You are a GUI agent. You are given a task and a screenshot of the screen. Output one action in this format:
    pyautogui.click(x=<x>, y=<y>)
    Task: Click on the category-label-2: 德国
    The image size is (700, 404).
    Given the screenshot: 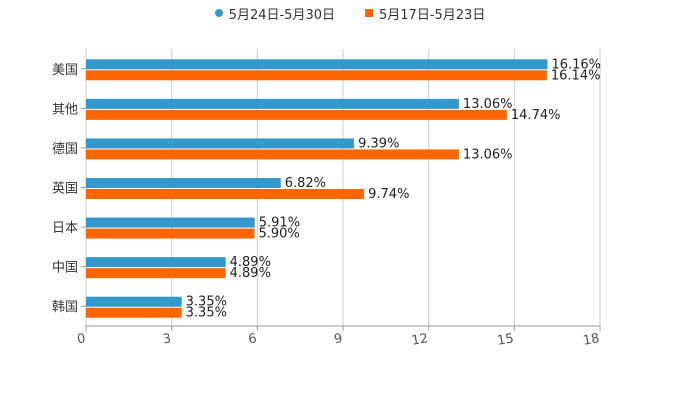 What is the action you would take?
    pyautogui.click(x=65, y=149)
    